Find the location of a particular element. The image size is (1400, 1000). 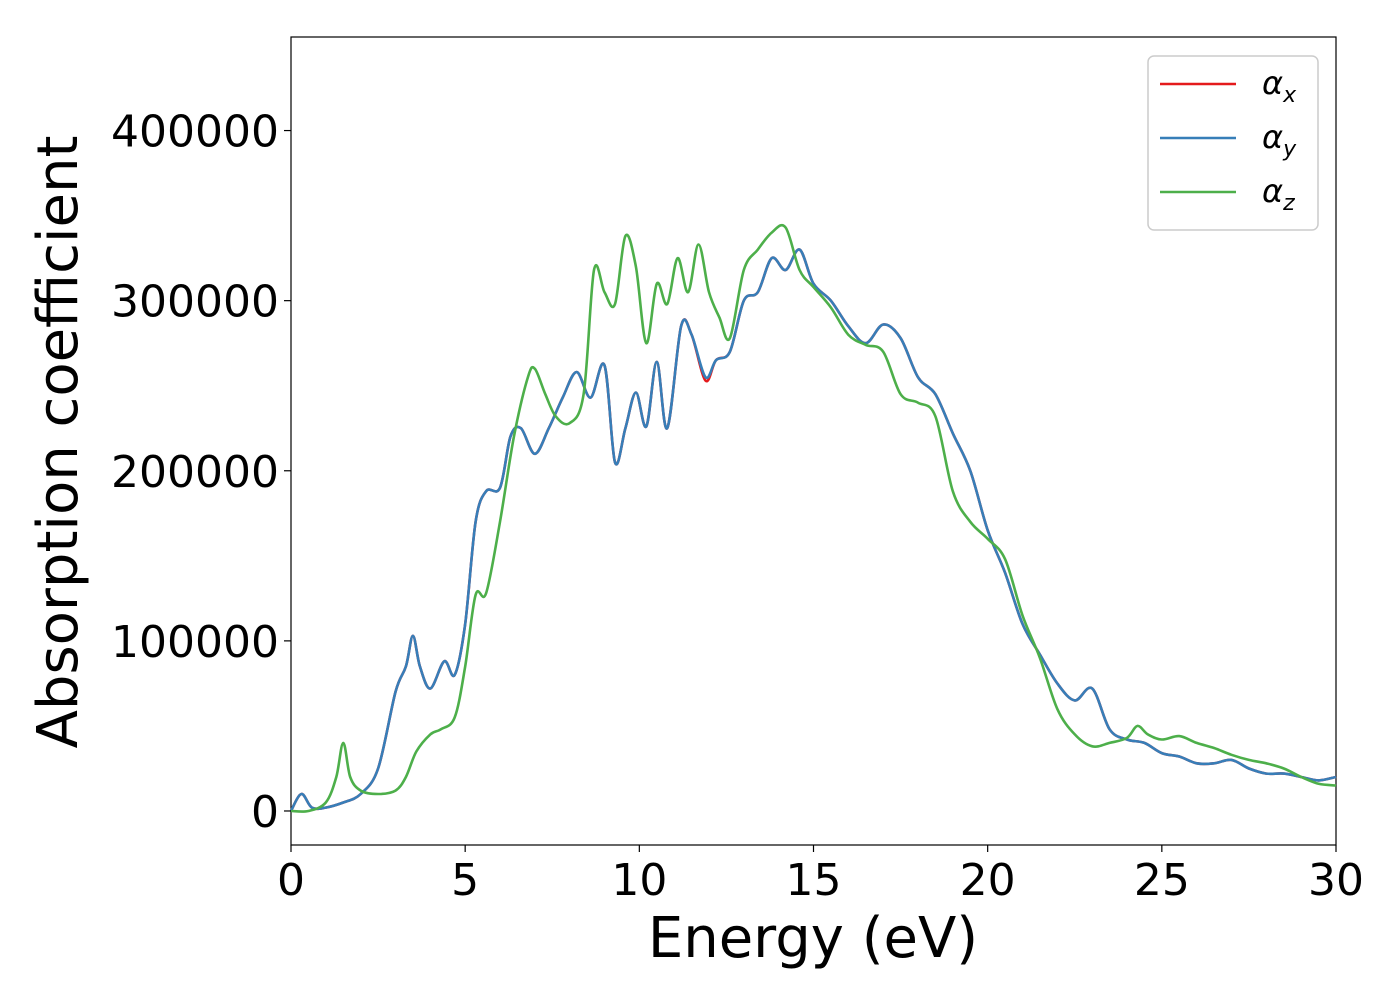

legend-box is located at coordinates (1233, 143).